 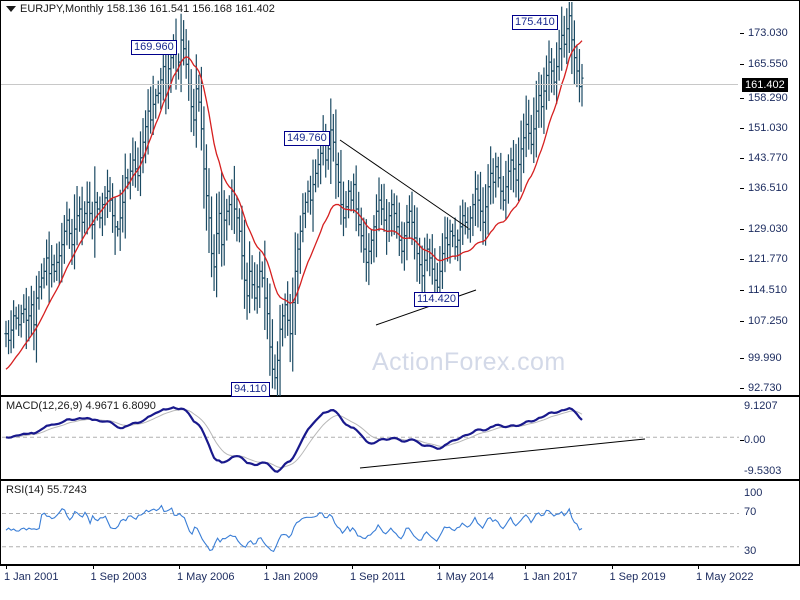 I want to click on time-axis-label: 1 Sep 2011, so click(x=378, y=577).